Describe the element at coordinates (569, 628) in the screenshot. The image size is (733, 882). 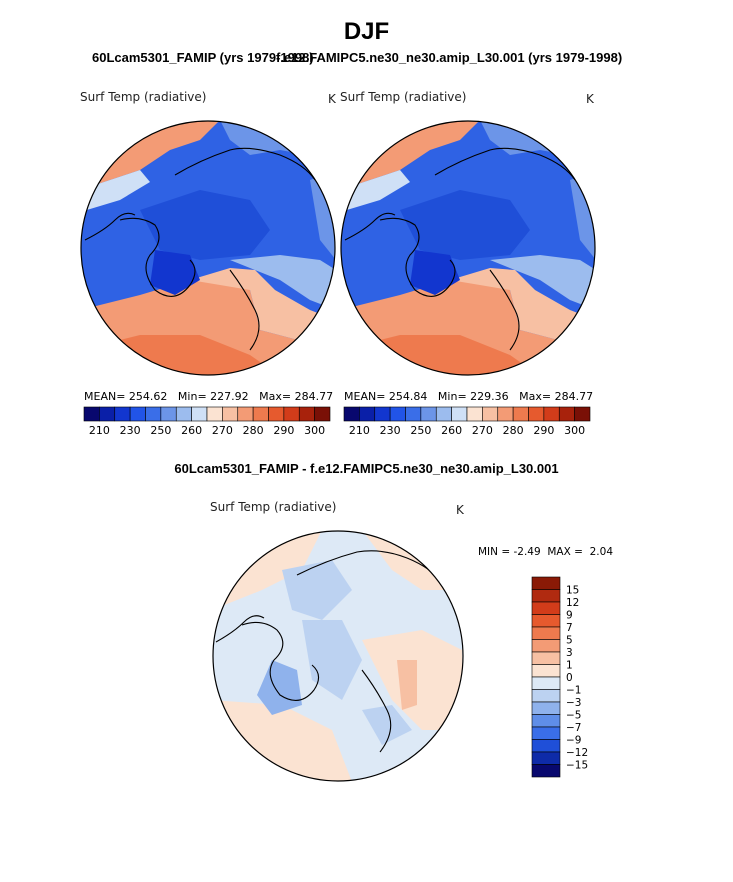
I see `colorbar-tick-label: 7` at that location.